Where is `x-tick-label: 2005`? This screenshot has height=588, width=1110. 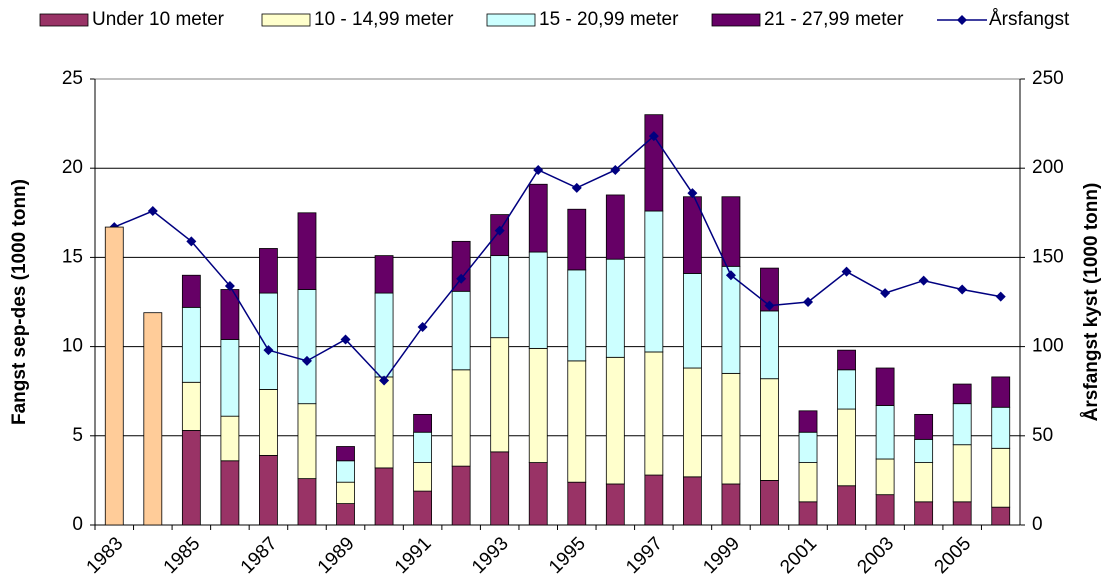 x-tick-label: 2005 is located at coordinates (953, 555).